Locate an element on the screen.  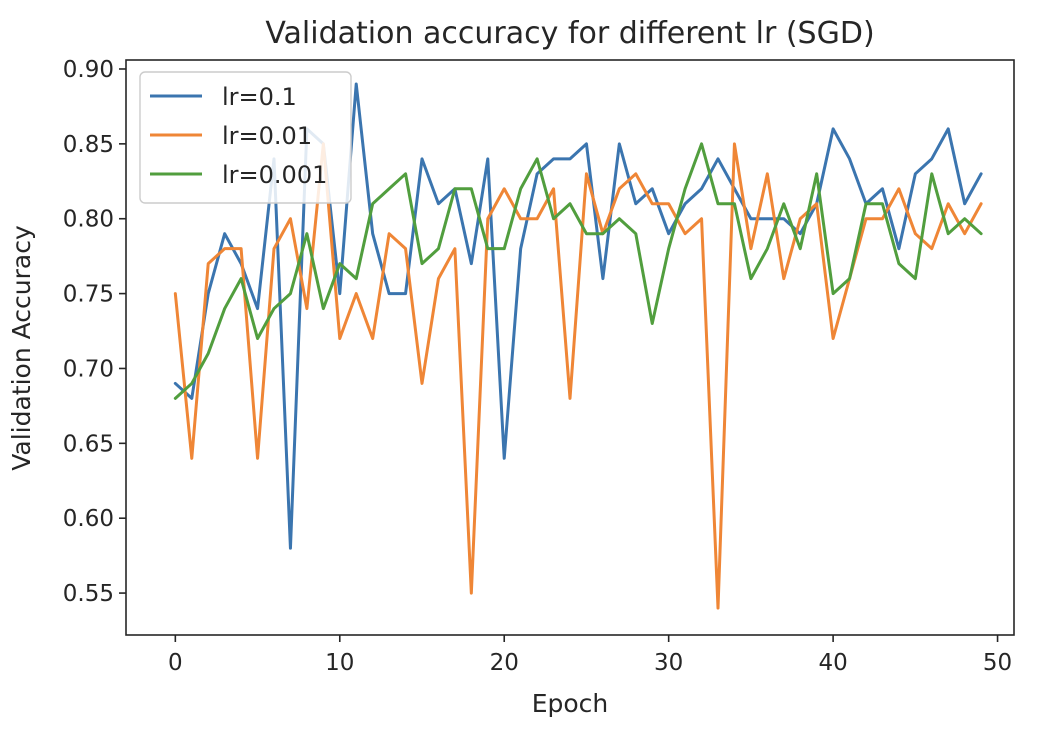
x-tick-label: 50 is located at coordinates (997, 663).